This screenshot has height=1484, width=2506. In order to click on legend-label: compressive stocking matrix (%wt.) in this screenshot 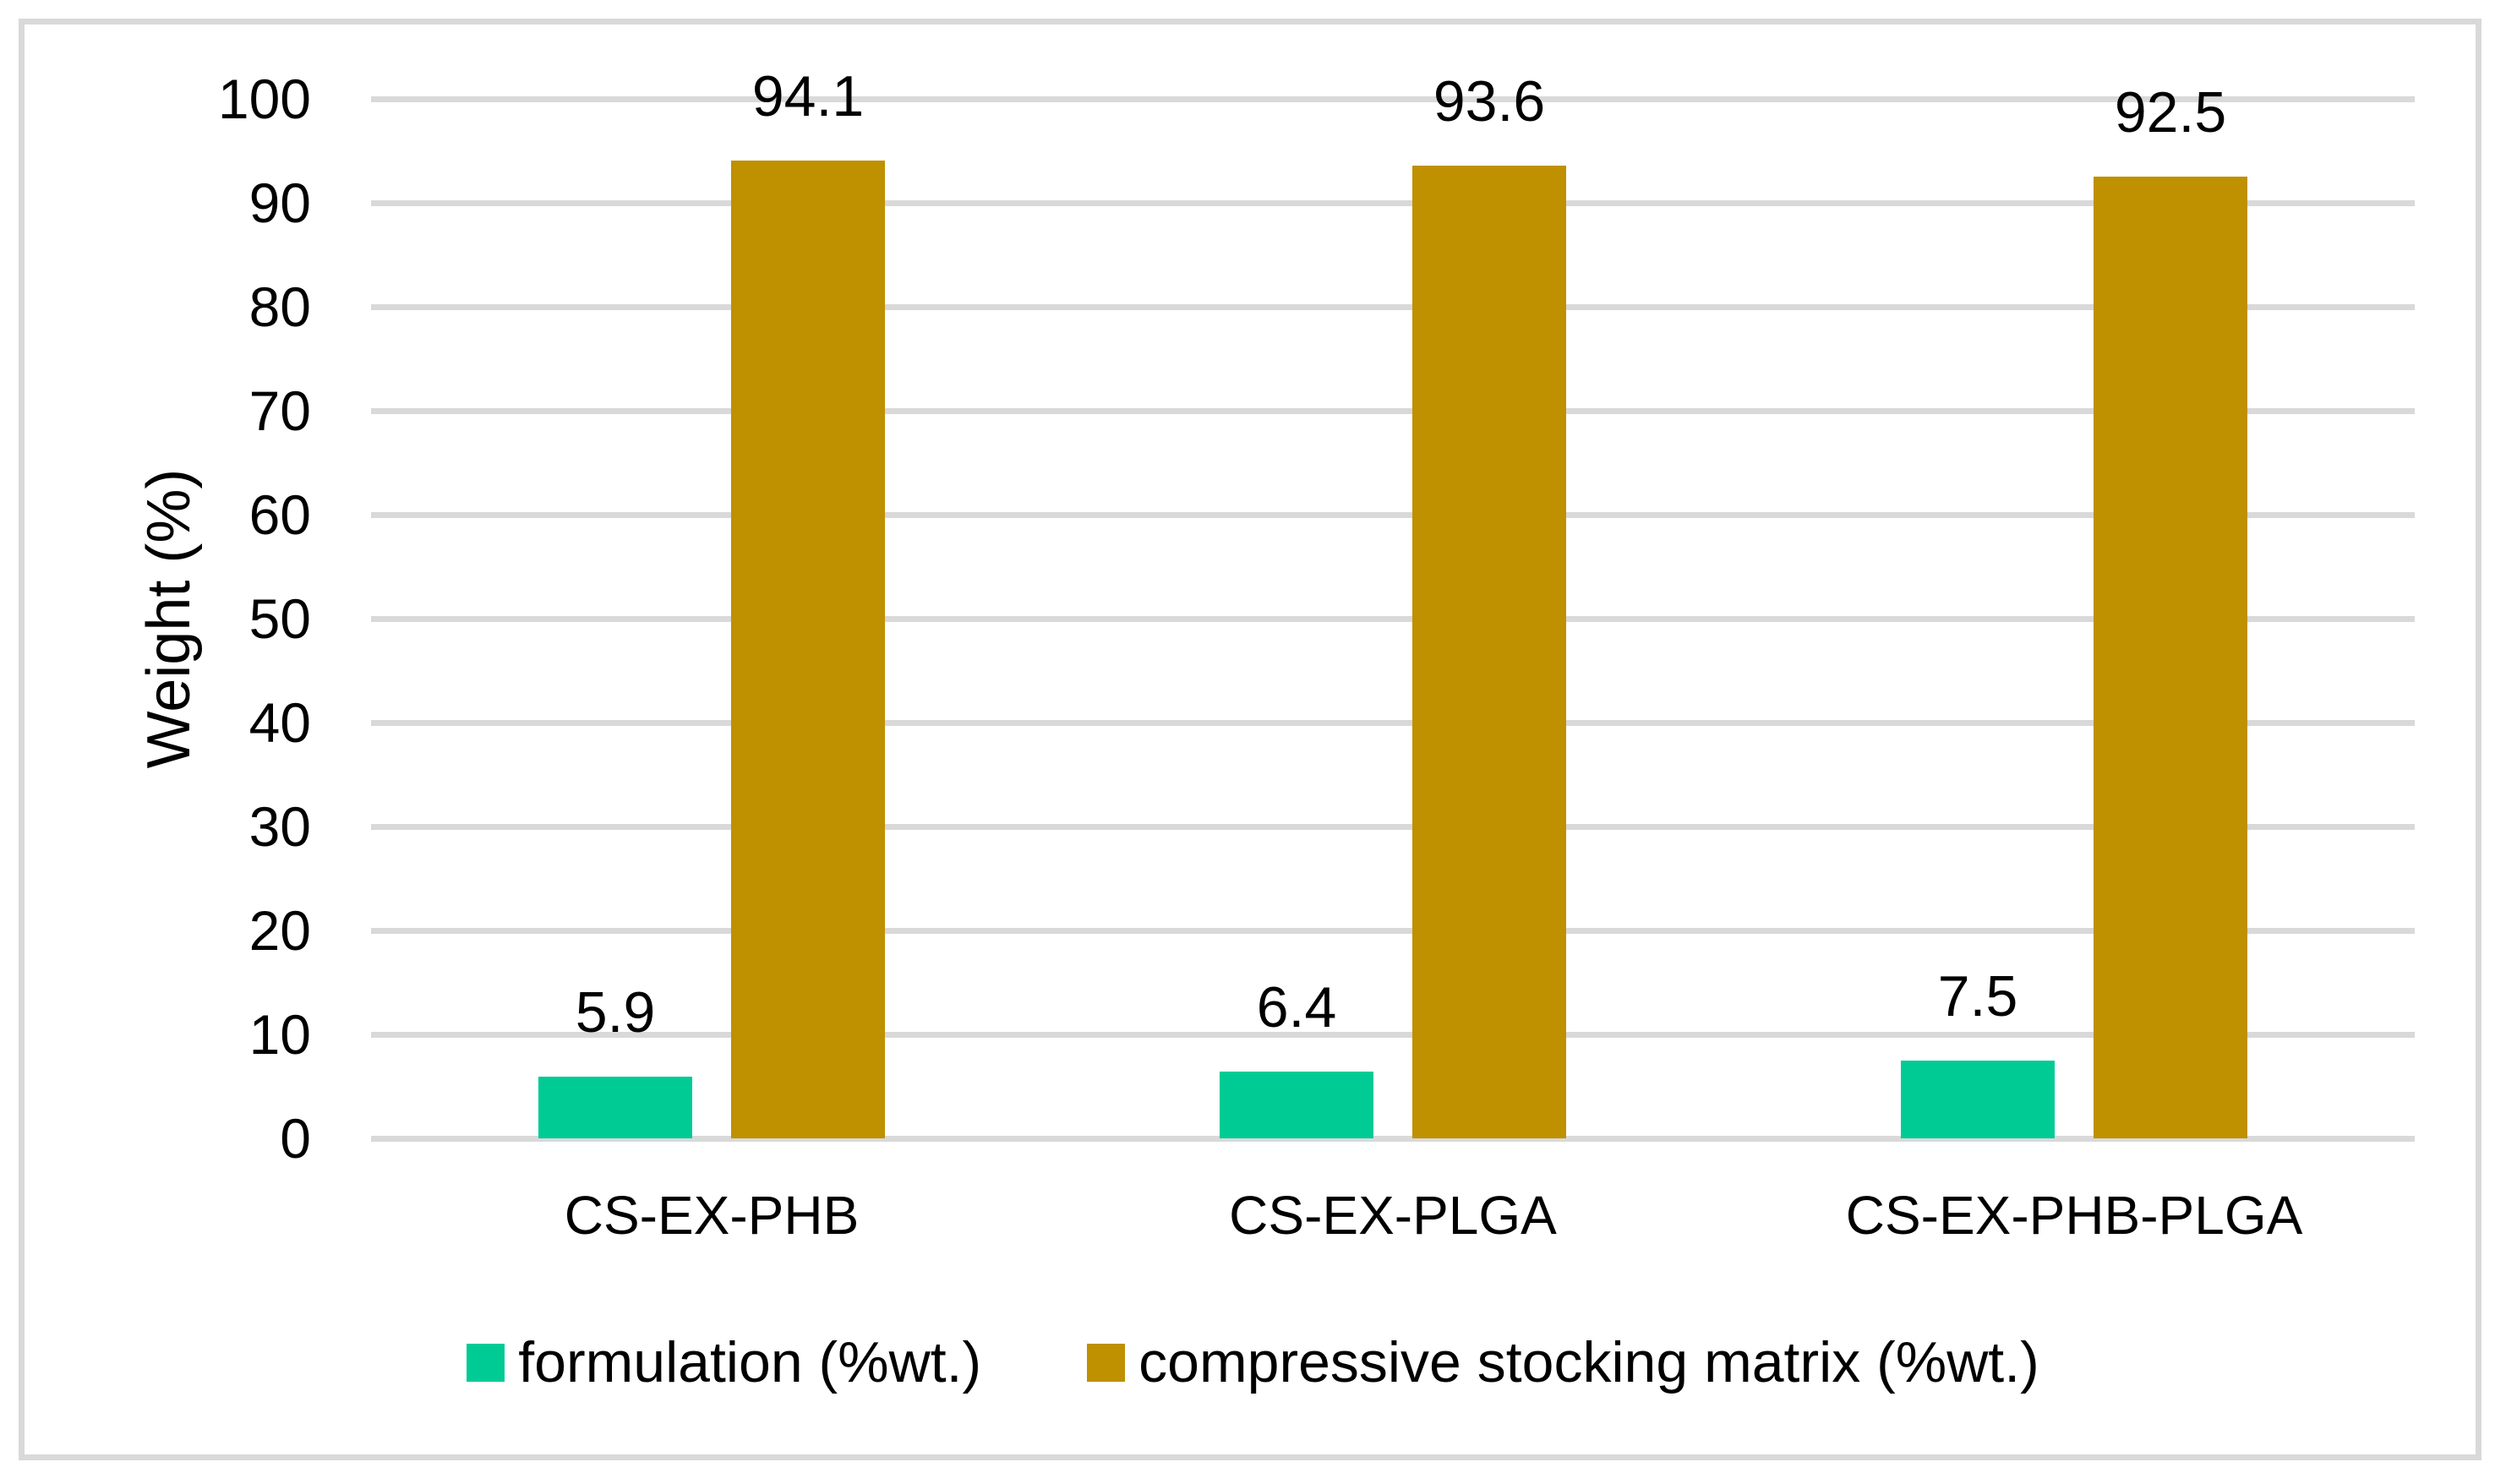, I will do `click(1588, 1362)`.